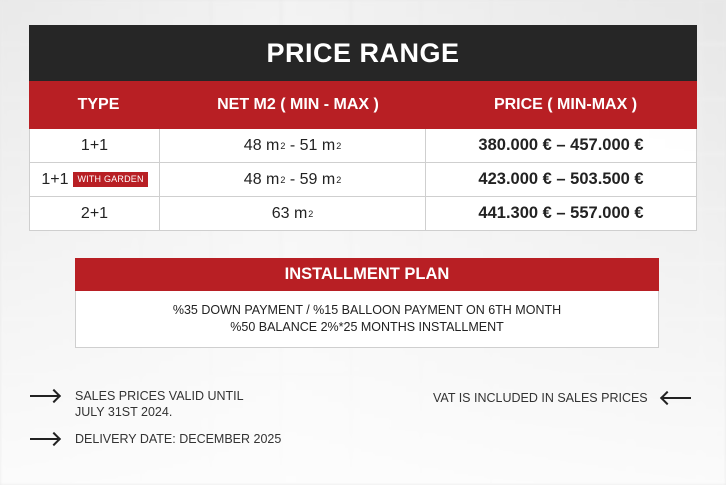 The width and height of the screenshot is (726, 485). What do you see at coordinates (124, 412) in the screenshot?
I see `note-line-2: JULY 31ST 2024.` at bounding box center [124, 412].